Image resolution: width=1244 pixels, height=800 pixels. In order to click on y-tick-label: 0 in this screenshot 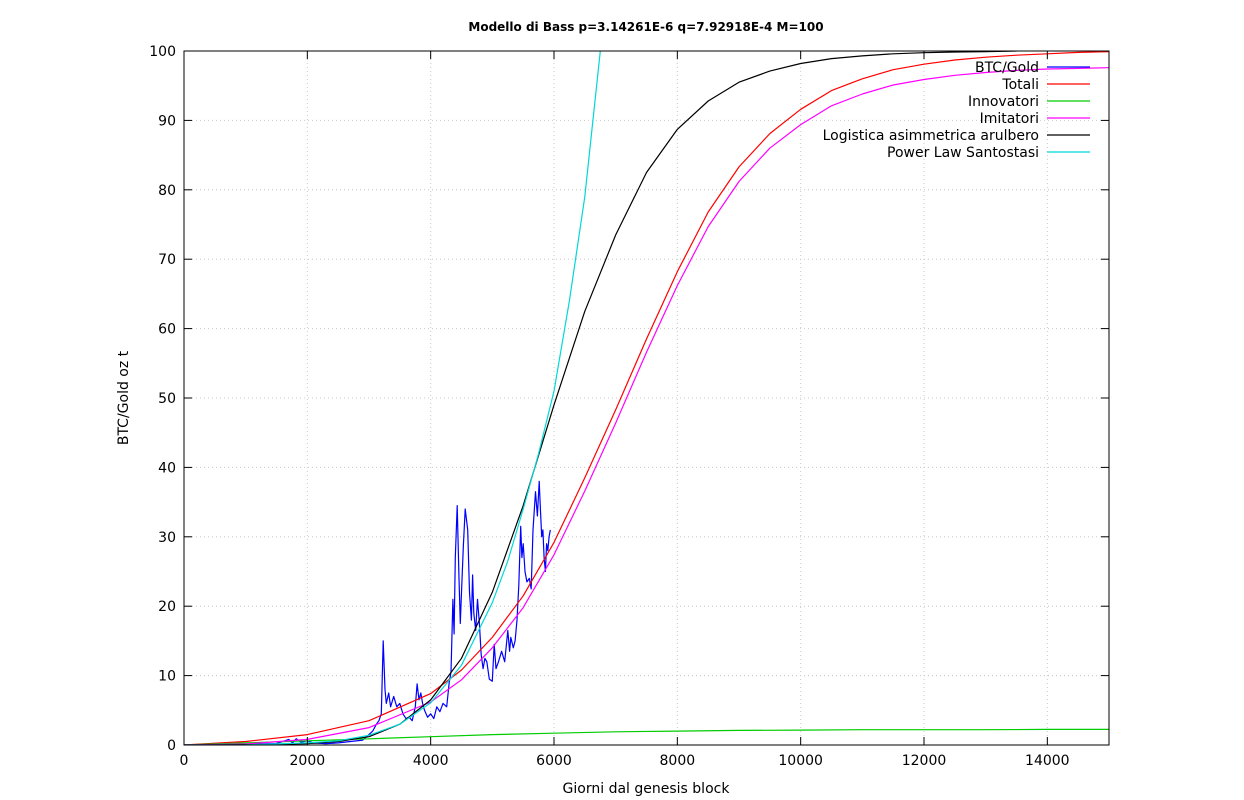, I will do `click(171, 746)`.